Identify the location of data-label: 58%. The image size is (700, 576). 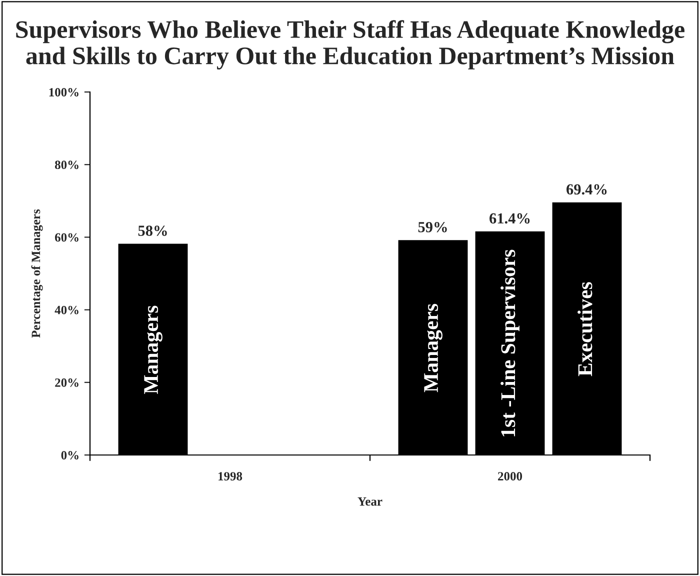
(152, 231).